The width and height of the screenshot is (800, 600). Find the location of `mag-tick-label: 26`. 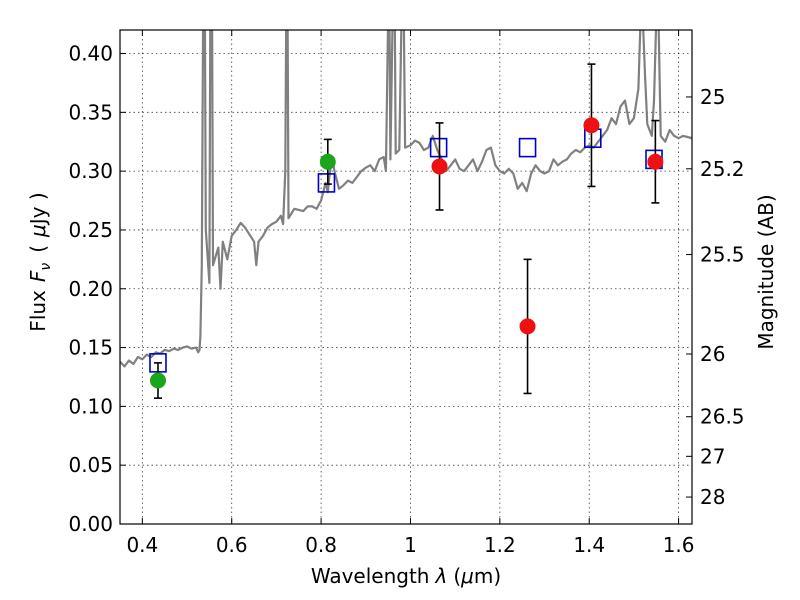

mag-tick-label: 26 is located at coordinates (712, 354).